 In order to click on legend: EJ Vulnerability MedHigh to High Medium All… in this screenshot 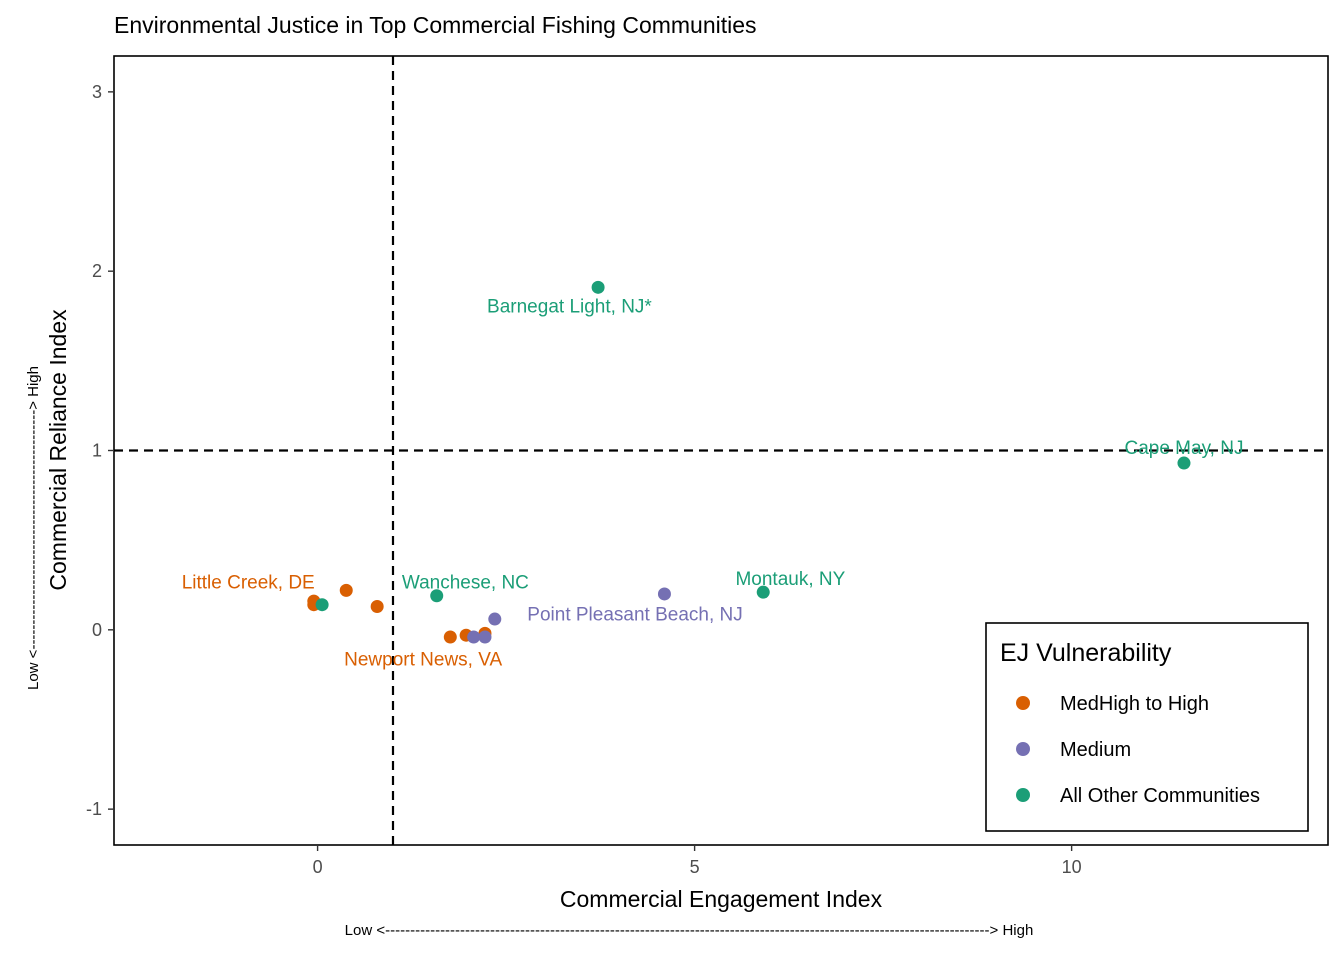, I will do `click(1147, 727)`.